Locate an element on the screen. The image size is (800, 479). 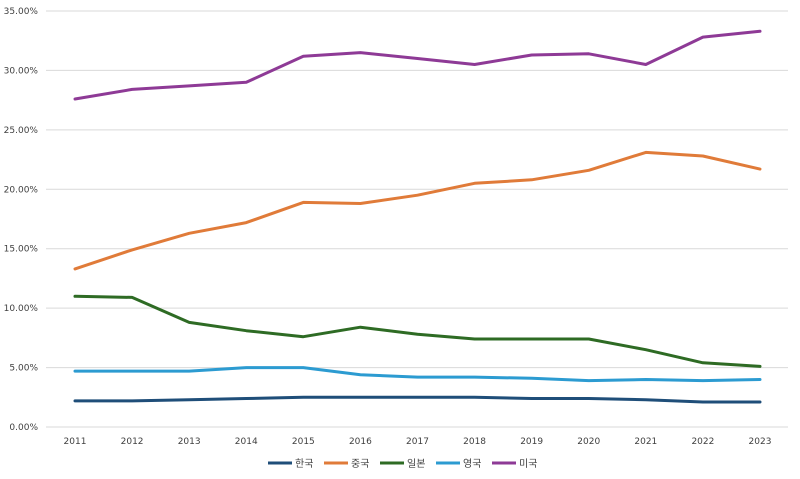
y-tick-label: 5.00% is located at coordinates (23, 369).